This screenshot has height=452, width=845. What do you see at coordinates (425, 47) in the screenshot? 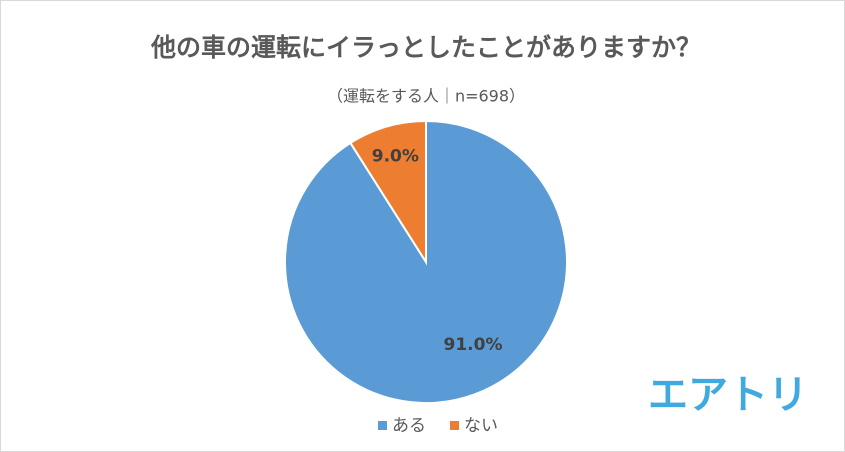
I see `chart-title: 他の車の運転にイラっとしたことがありますか？` at bounding box center [425, 47].